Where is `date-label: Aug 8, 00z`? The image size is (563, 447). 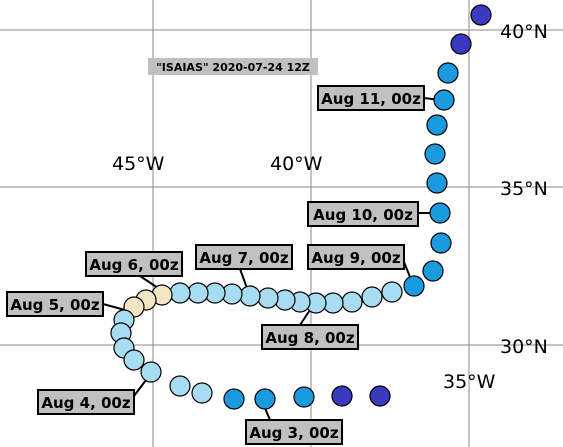 date-label: Aug 8, 00z is located at coordinates (309, 338).